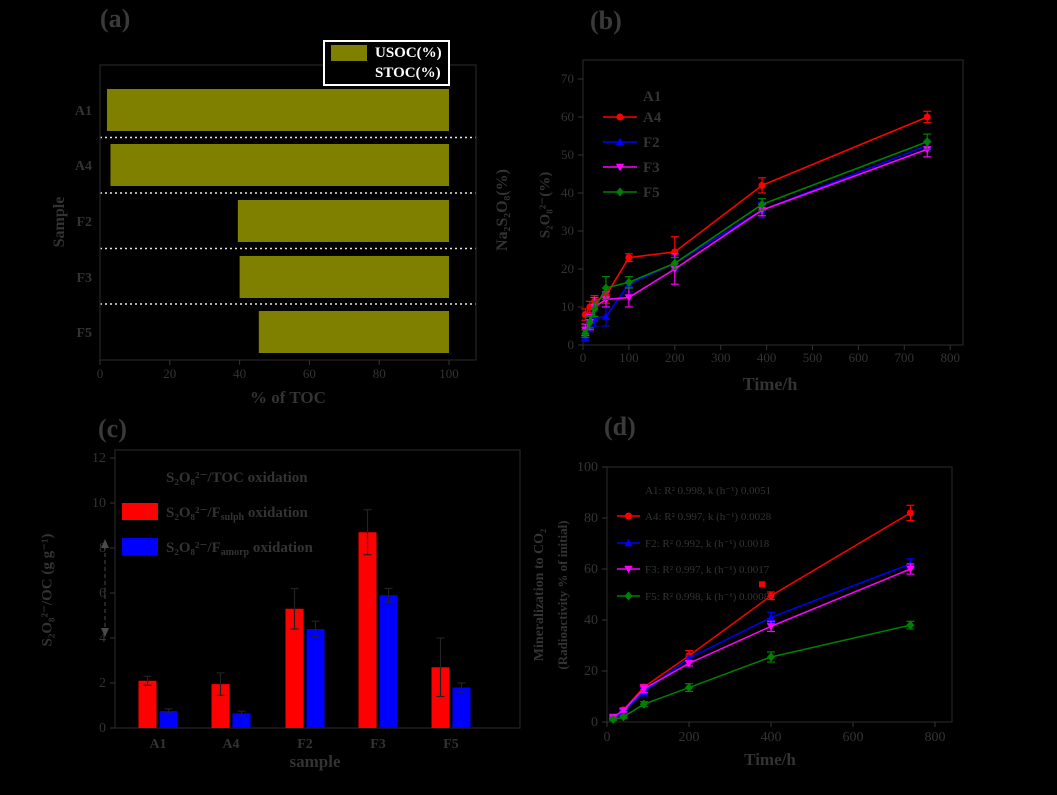 This screenshot has height=795, width=1057. I want to click on panel-b-xlabel: Time/h, so click(770, 384).